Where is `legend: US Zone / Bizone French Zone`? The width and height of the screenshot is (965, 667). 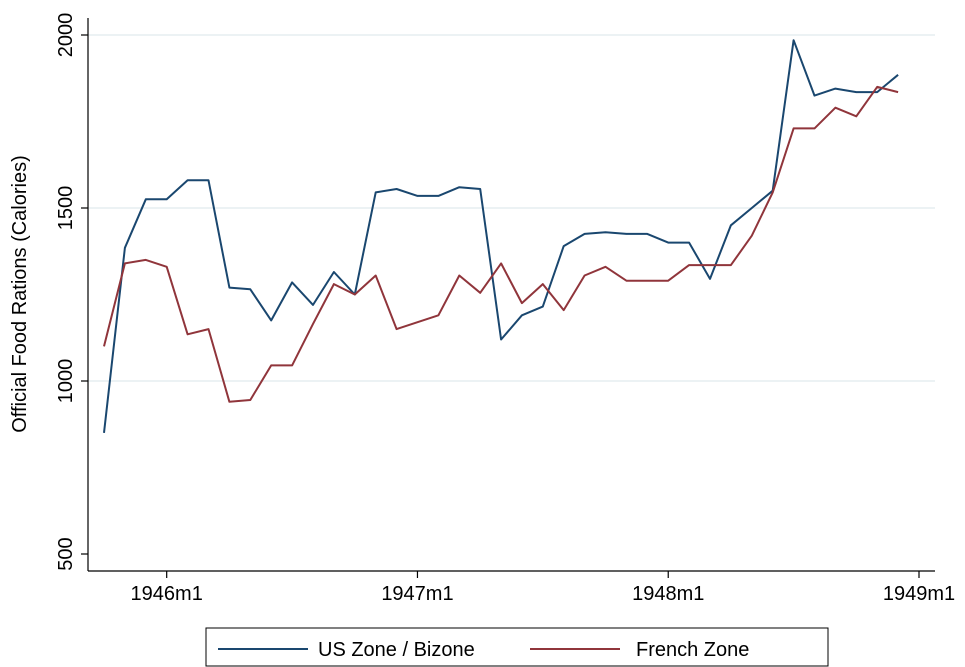 legend: US Zone / Bizone French Zone is located at coordinates (517, 647).